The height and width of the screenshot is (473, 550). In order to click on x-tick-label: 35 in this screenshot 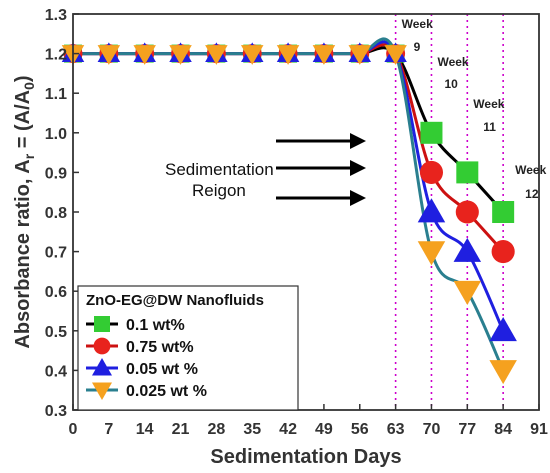, I will do `click(252, 429)`.